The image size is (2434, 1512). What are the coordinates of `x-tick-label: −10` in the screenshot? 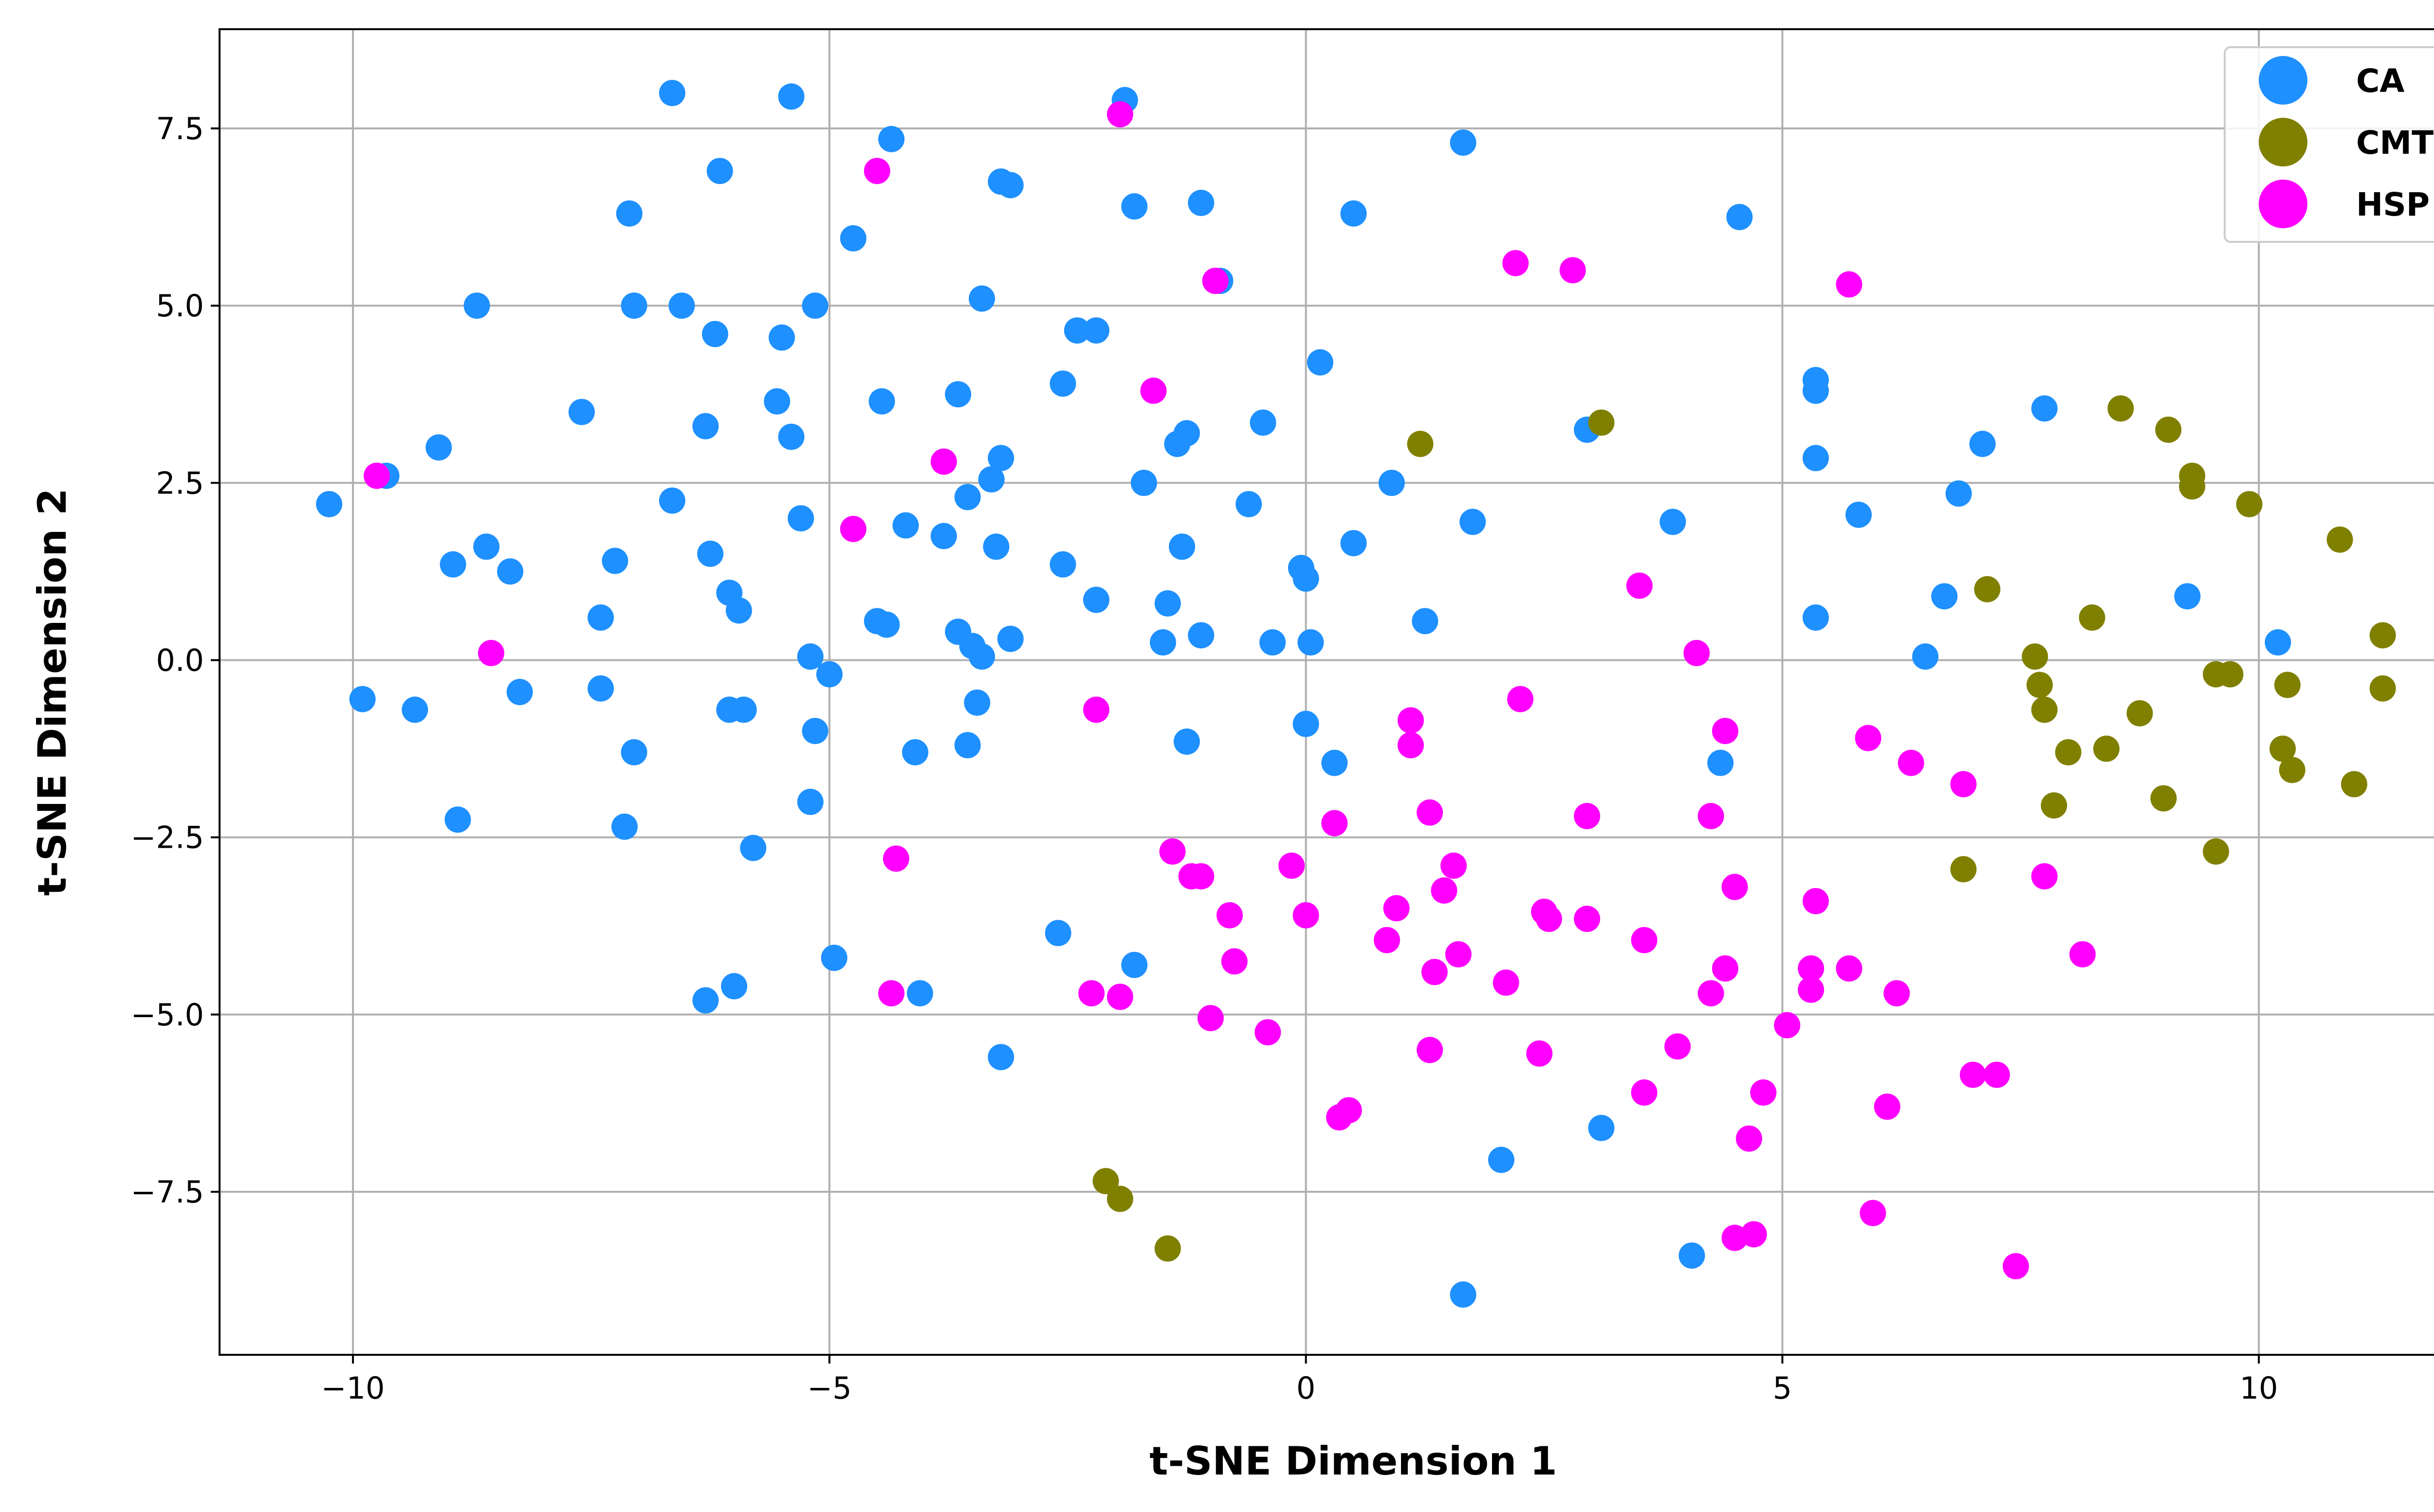 It's located at (353, 1388).